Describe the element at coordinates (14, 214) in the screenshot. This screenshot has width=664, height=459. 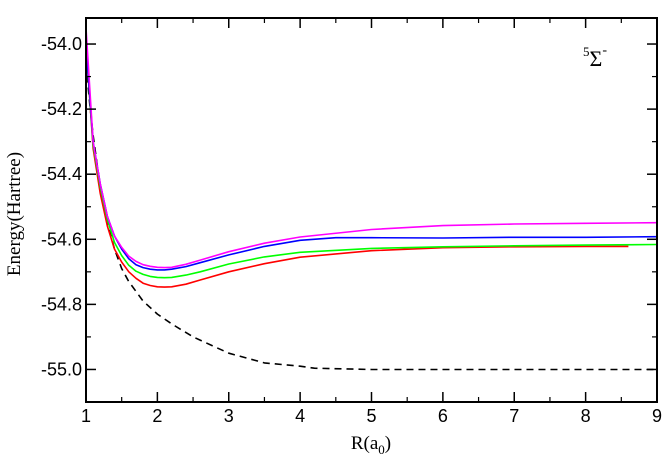
I see `y-axis-title: Energy(Hartree)` at that location.